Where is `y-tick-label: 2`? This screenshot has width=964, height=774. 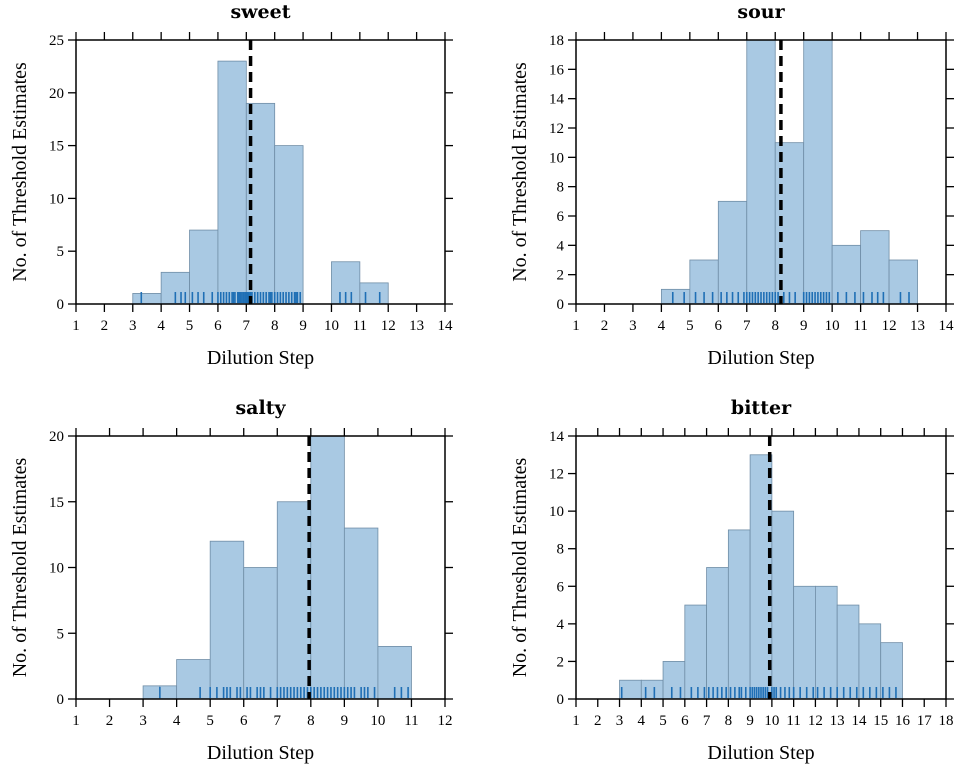 y-tick-label: 2 is located at coordinates (561, 276).